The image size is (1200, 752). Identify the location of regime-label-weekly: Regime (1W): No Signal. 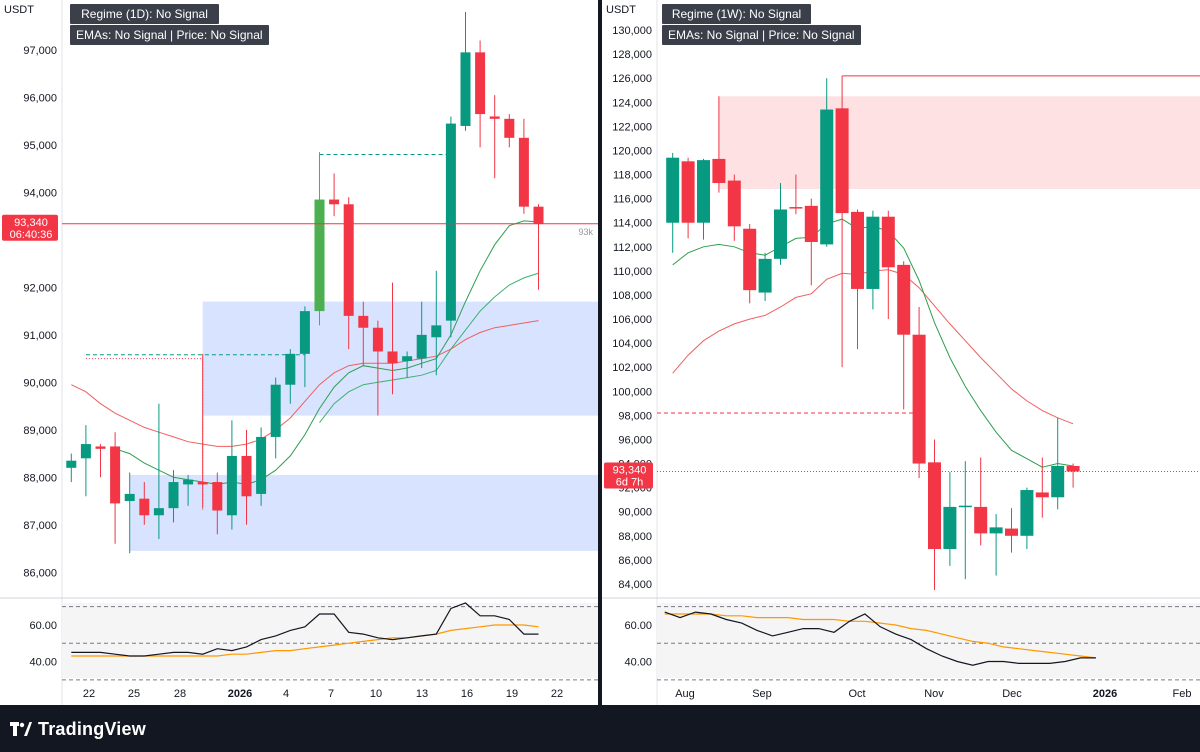
(736, 14).